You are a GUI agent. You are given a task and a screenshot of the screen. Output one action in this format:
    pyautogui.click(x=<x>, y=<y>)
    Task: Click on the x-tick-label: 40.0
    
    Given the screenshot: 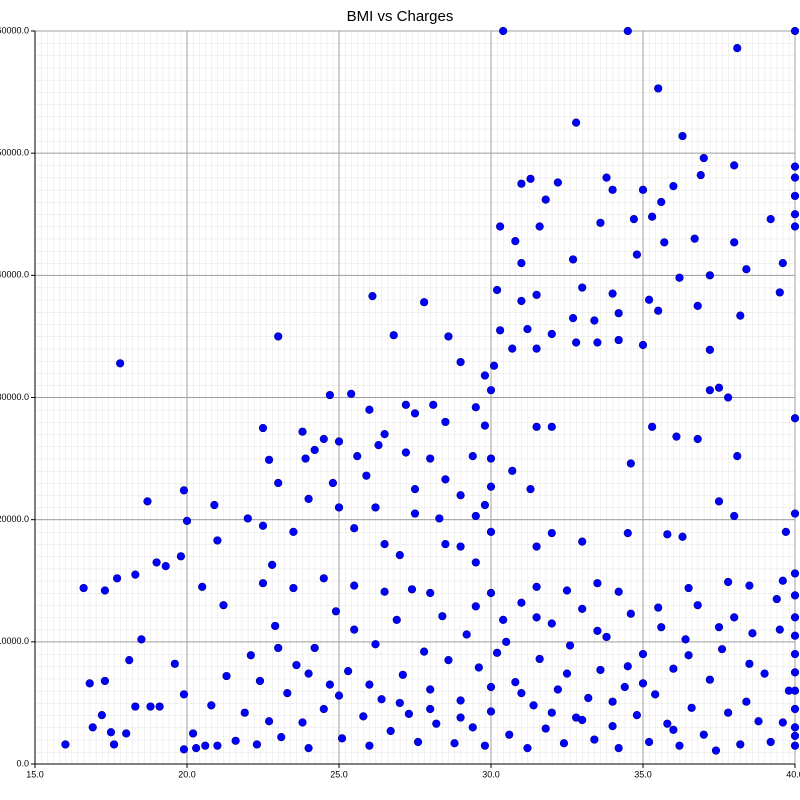 What is the action you would take?
    pyautogui.click(x=793, y=774)
    